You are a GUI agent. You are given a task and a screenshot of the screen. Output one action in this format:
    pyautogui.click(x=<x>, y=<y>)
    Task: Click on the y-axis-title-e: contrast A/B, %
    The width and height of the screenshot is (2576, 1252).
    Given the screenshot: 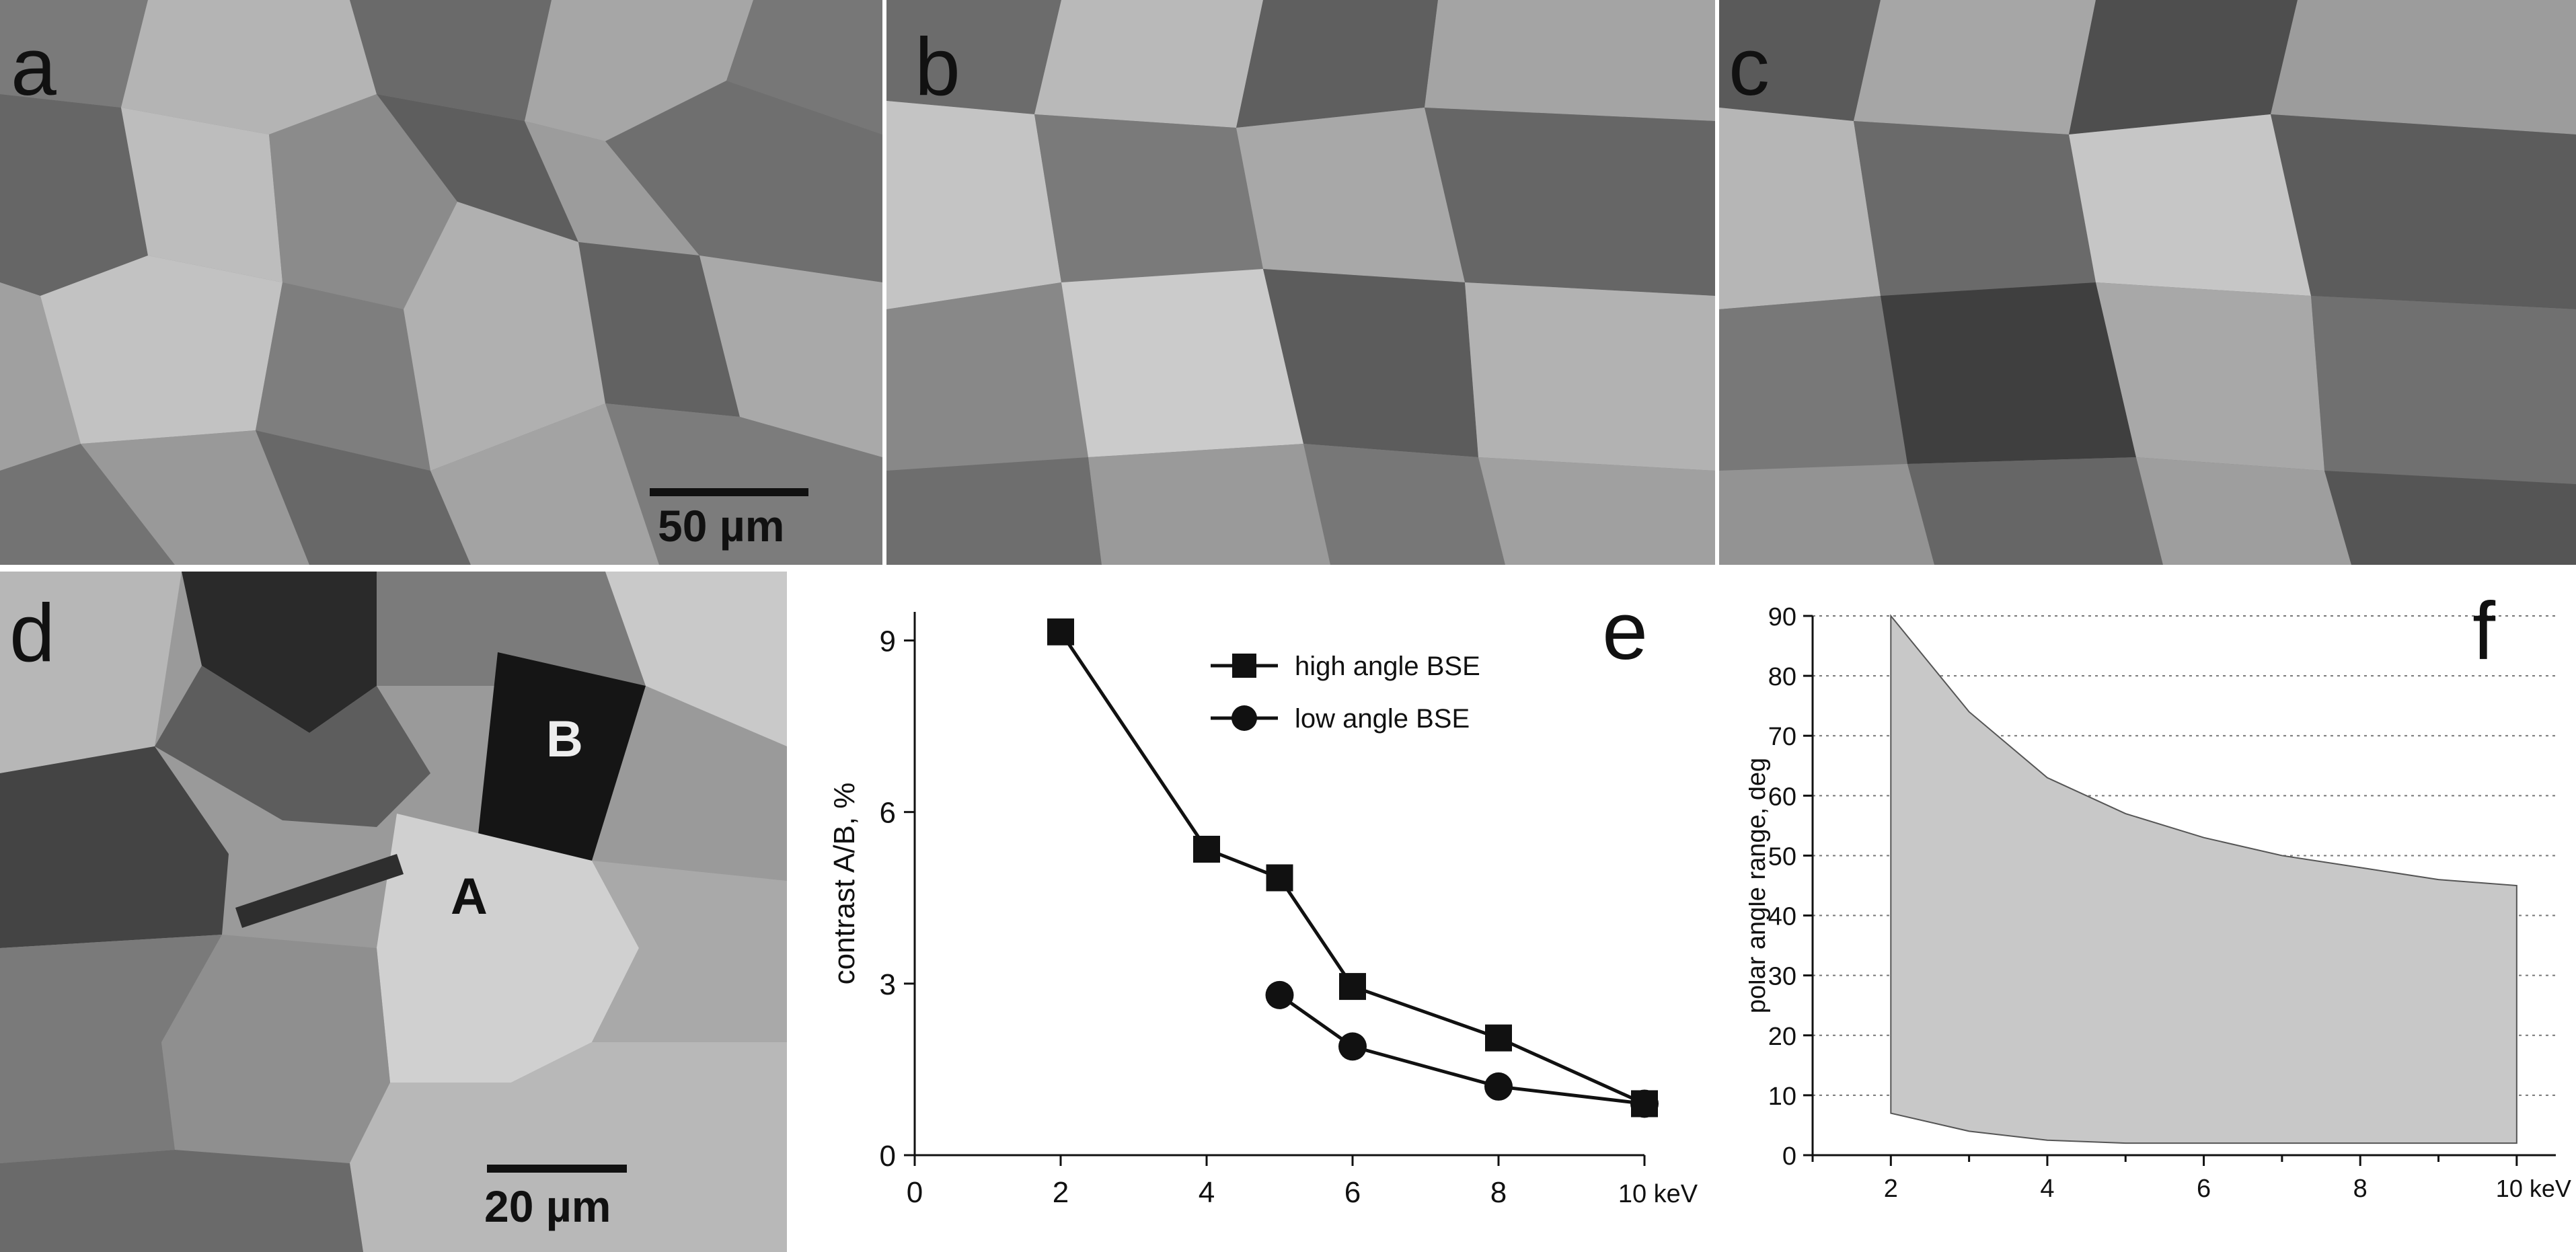 What is the action you would take?
    pyautogui.click(x=844, y=884)
    